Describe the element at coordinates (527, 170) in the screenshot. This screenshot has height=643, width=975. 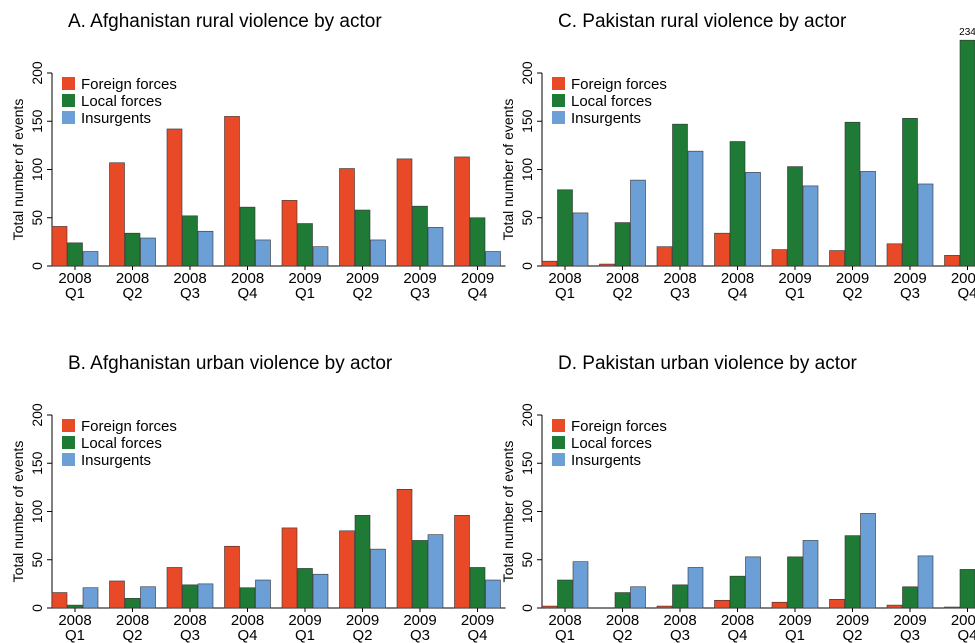
I see `y-tick-label: 100` at that location.